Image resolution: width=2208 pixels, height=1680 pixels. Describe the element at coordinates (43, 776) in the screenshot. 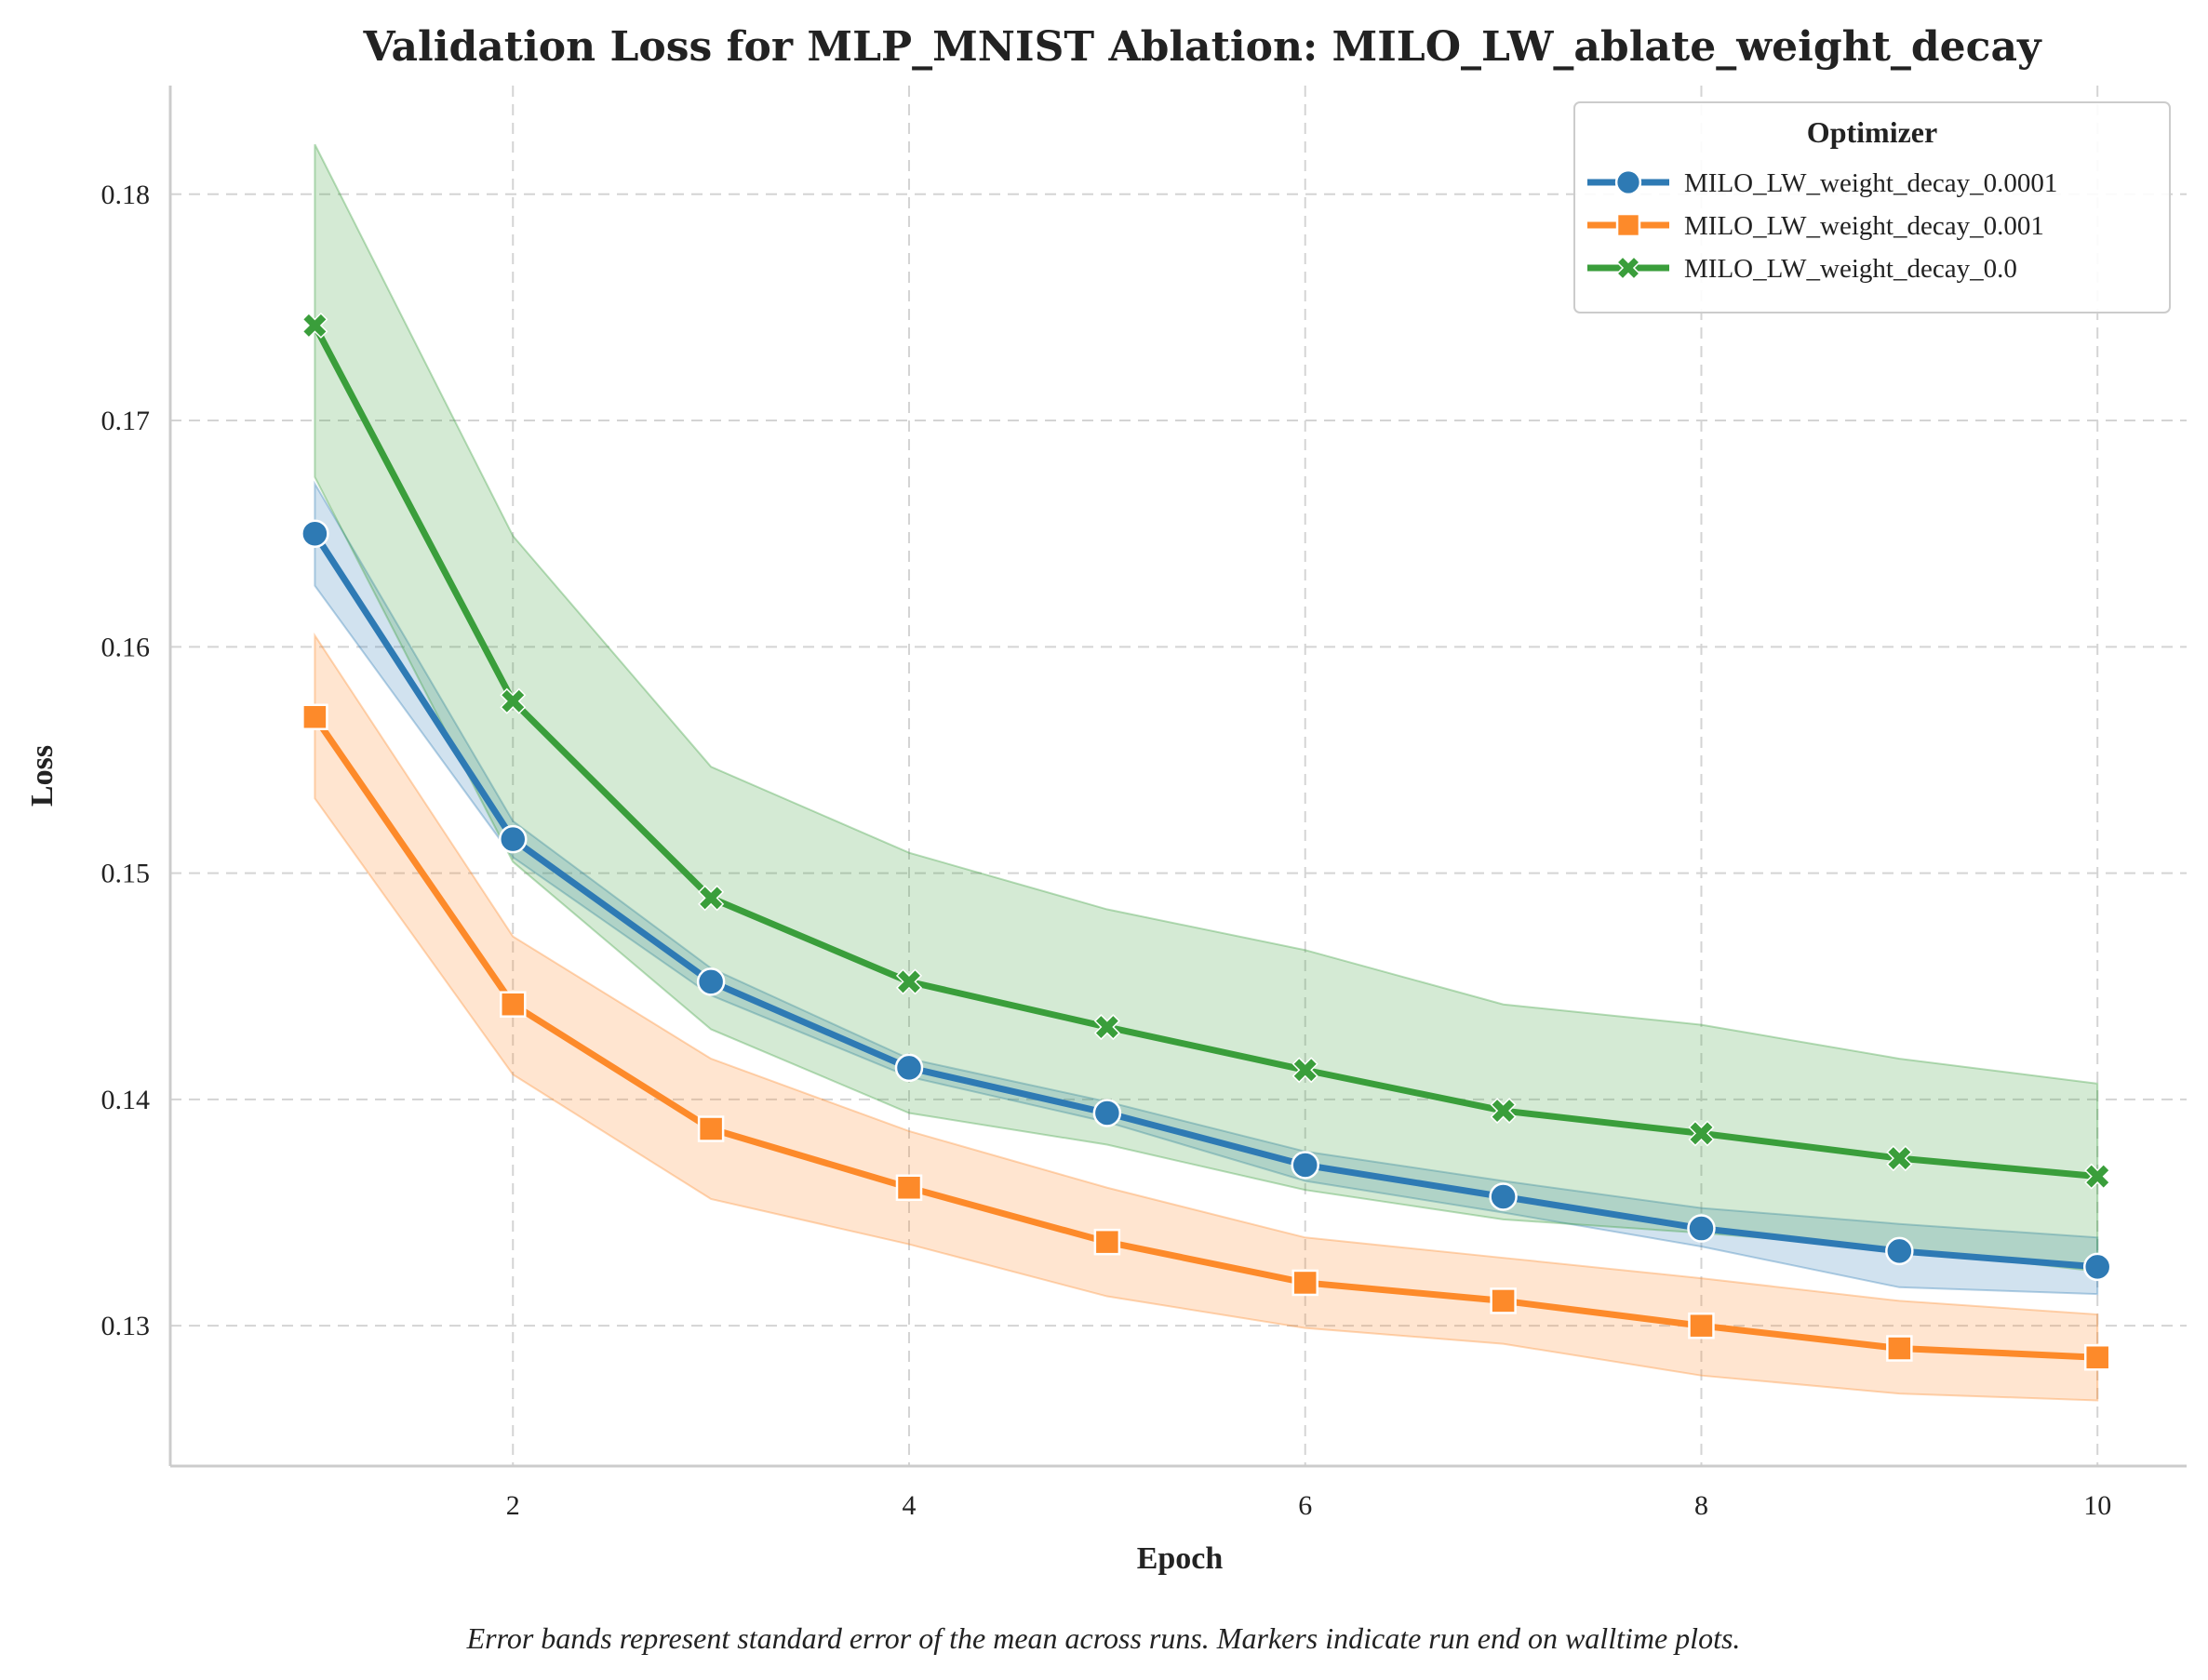

I see `y-axis-label: Loss` at that location.